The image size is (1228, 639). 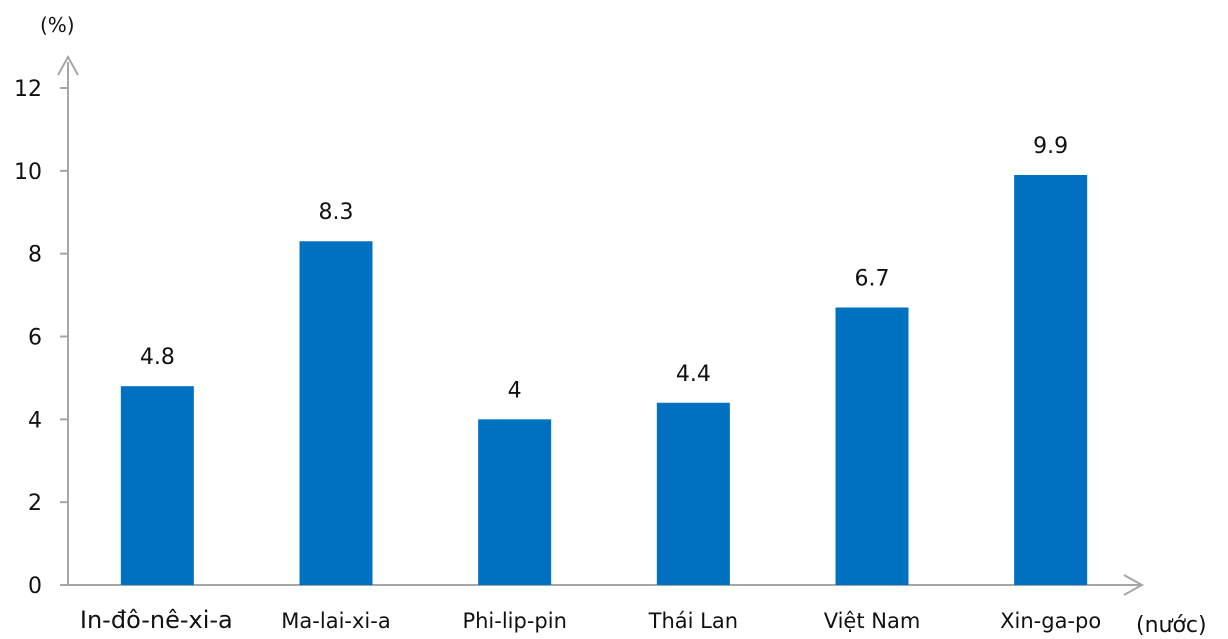 I want to click on category-label: Xin-ga-po, so click(x=1050, y=621).